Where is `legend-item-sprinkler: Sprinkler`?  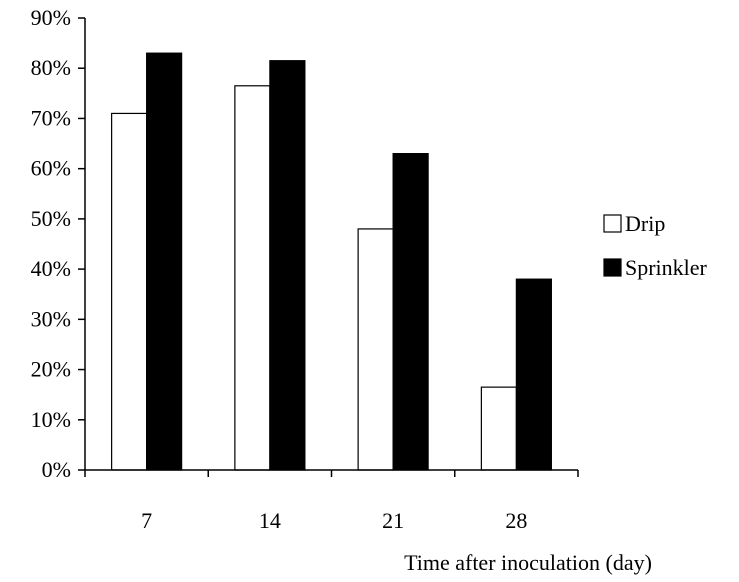
legend-item-sprinkler: Sprinkler is located at coordinates (655, 267).